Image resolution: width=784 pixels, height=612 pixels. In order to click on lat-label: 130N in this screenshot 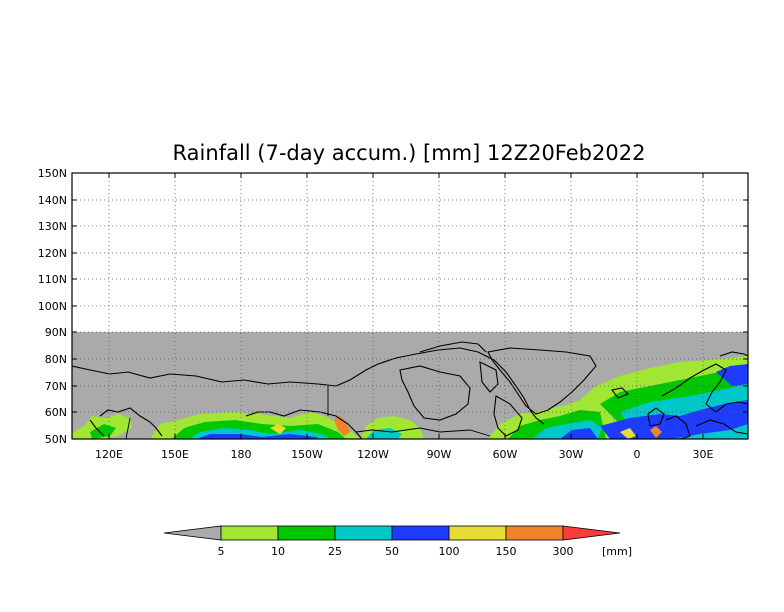, I will do `click(52, 226)`.